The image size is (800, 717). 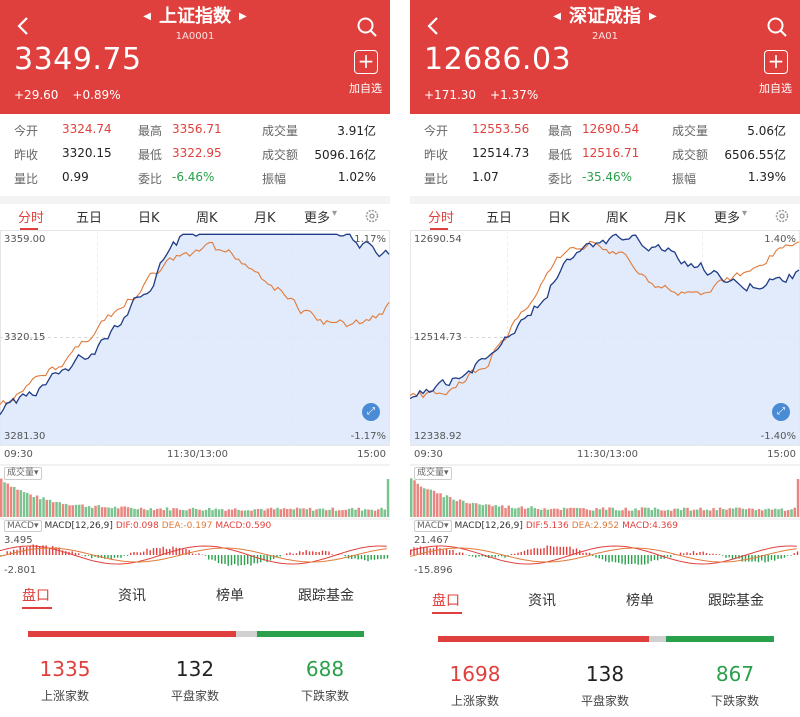 I want to click on decliners-ratio-bar, so click(x=720, y=639).